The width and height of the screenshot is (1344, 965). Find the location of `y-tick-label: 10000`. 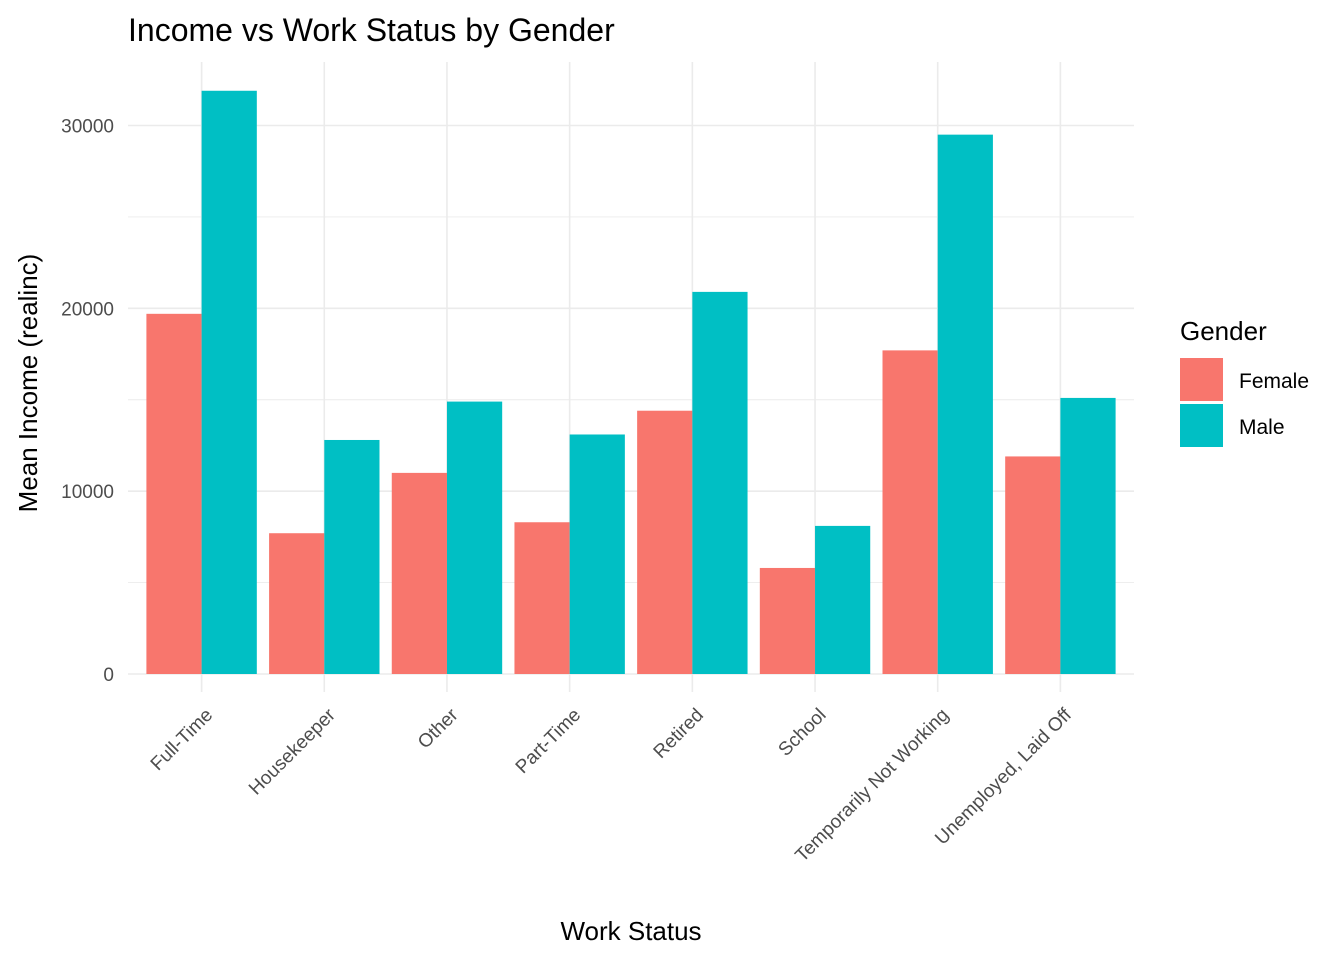

y-tick-label: 10000 is located at coordinates (87, 492).